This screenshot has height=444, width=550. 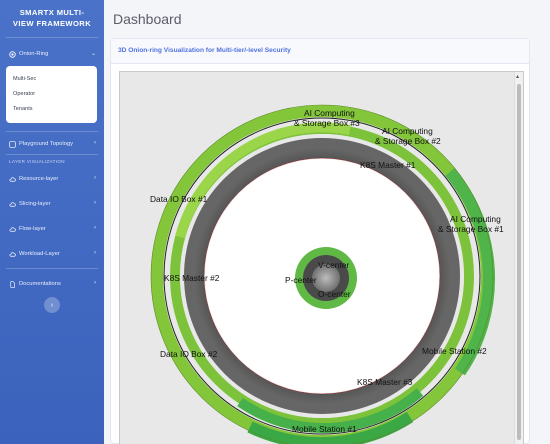 I want to click on label-dataio2: Data IO Box #2, so click(x=189, y=354).